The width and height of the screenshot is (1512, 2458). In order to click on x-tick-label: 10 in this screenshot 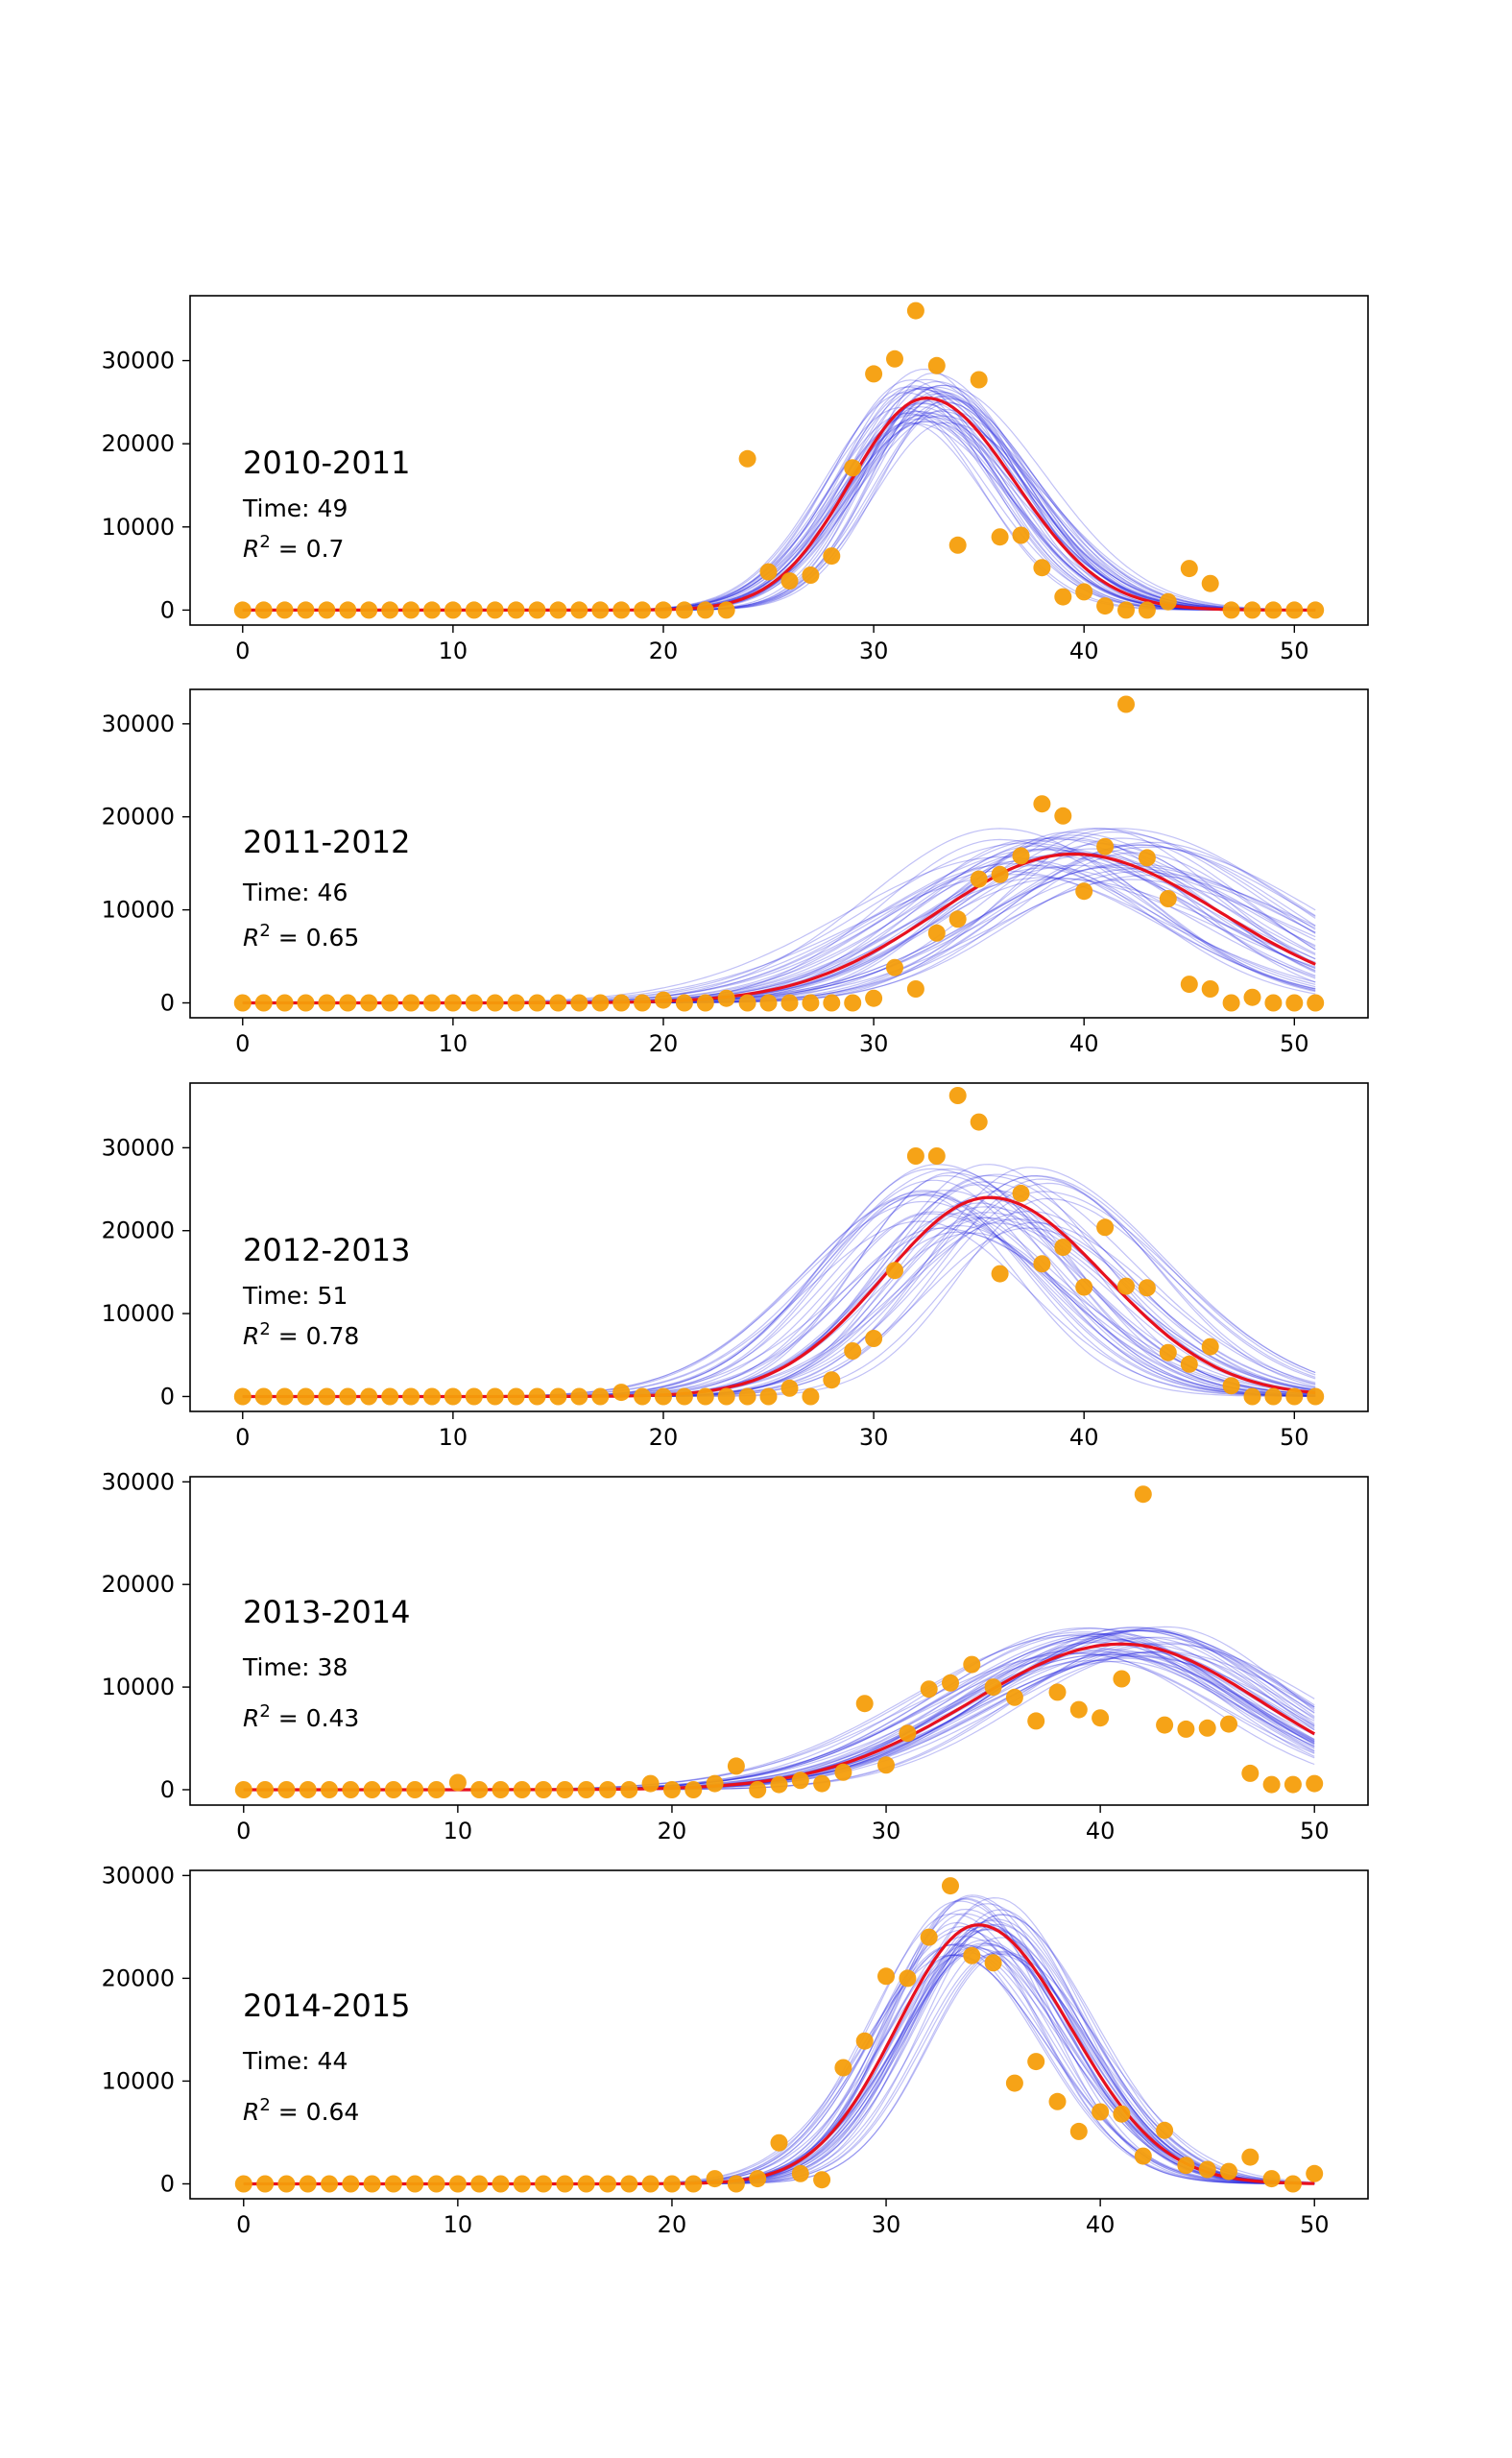, I will do `click(453, 1438)`.